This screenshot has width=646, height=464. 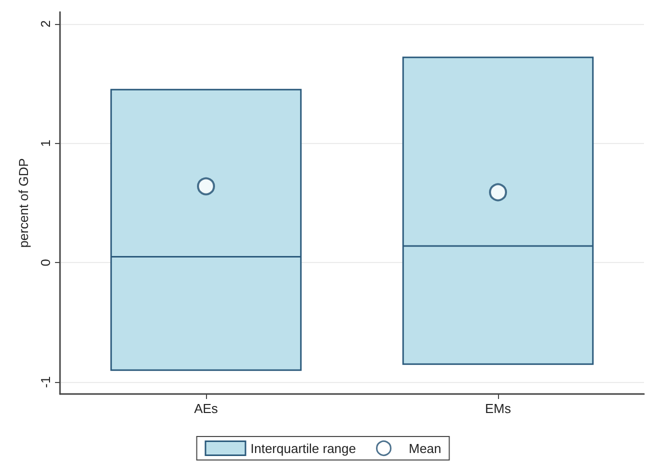 What do you see at coordinates (425, 448) in the screenshot?
I see `legend-label: Mean` at bounding box center [425, 448].